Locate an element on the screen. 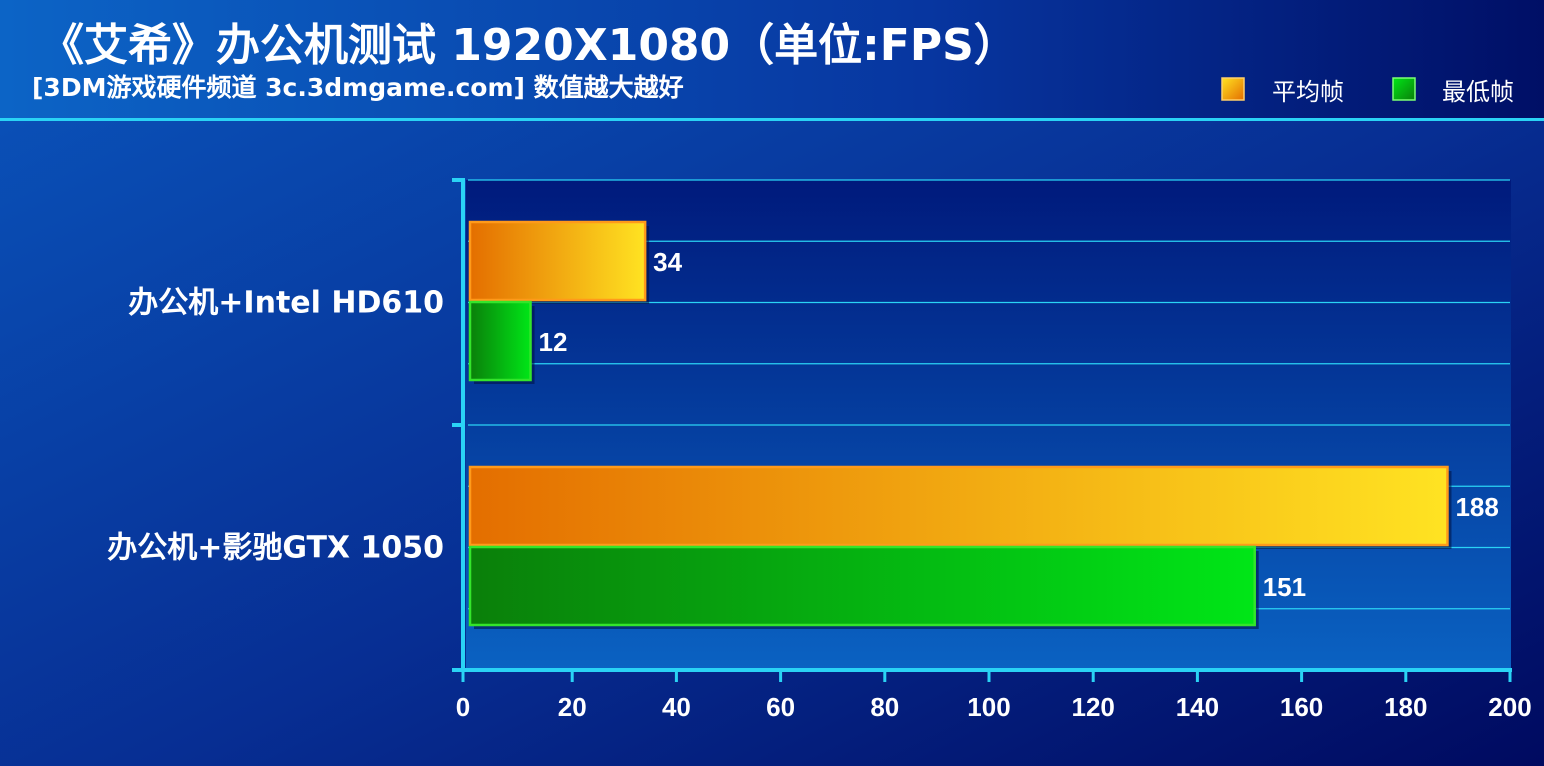 Image resolution: width=1544 pixels, height=766 pixels. value-label: 188 is located at coordinates (1476, 507).